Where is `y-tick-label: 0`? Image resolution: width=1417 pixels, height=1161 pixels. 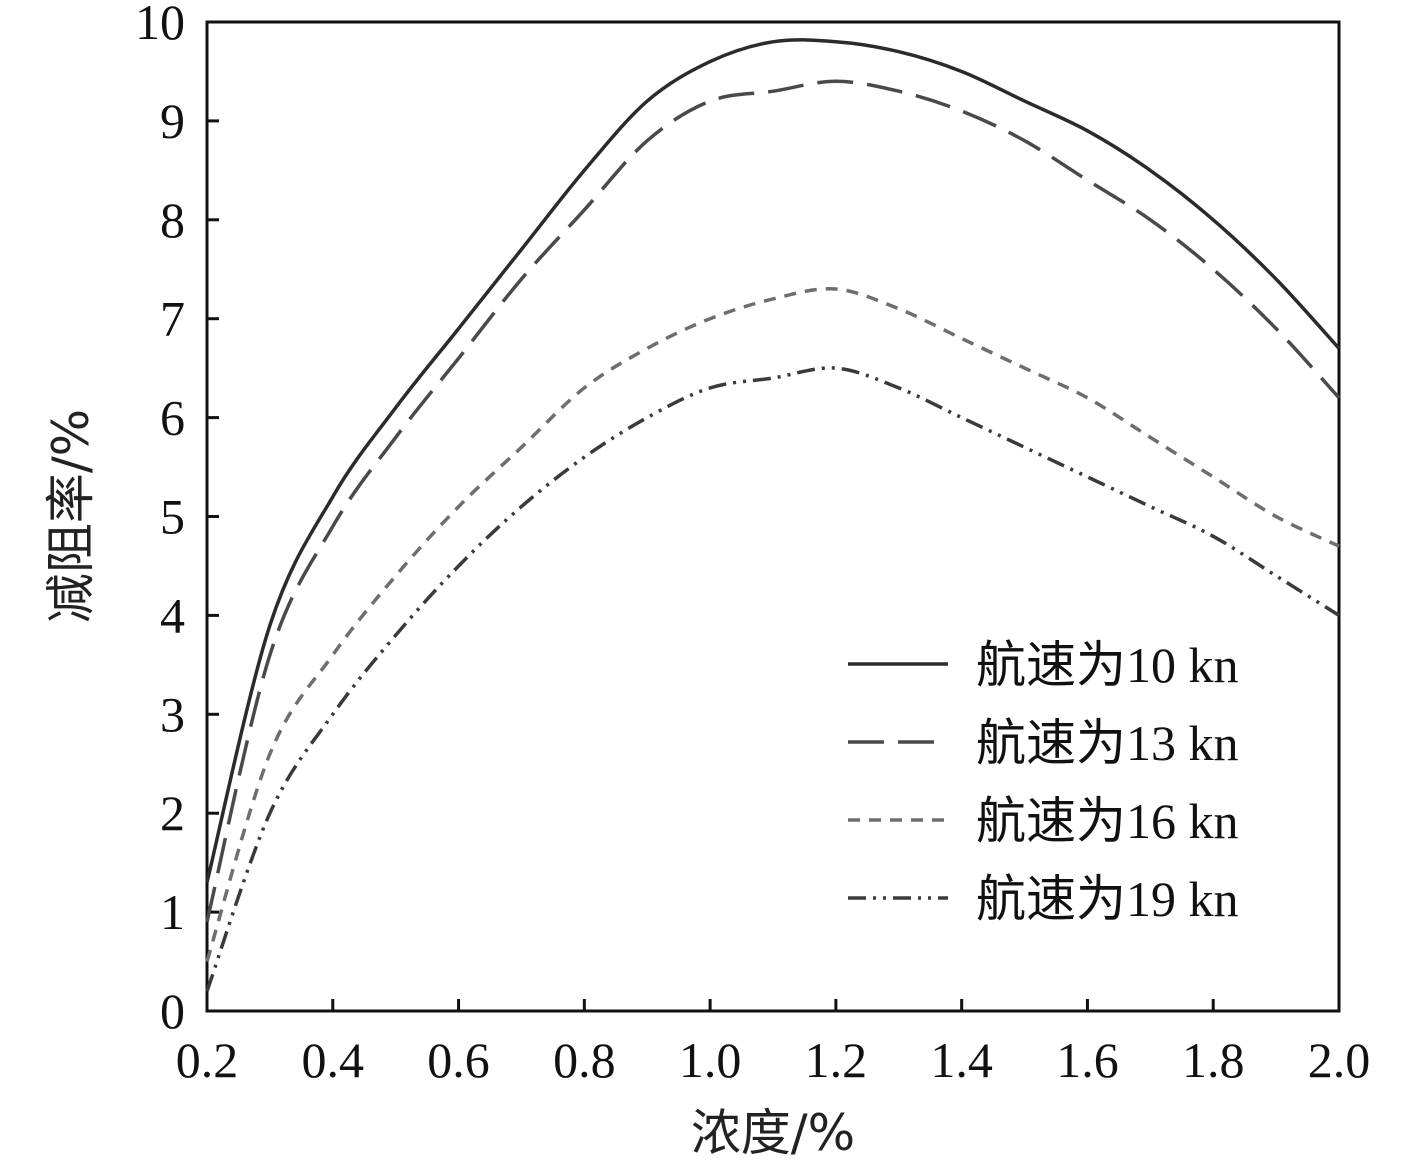
y-tick-label: 0 is located at coordinates (172, 1011).